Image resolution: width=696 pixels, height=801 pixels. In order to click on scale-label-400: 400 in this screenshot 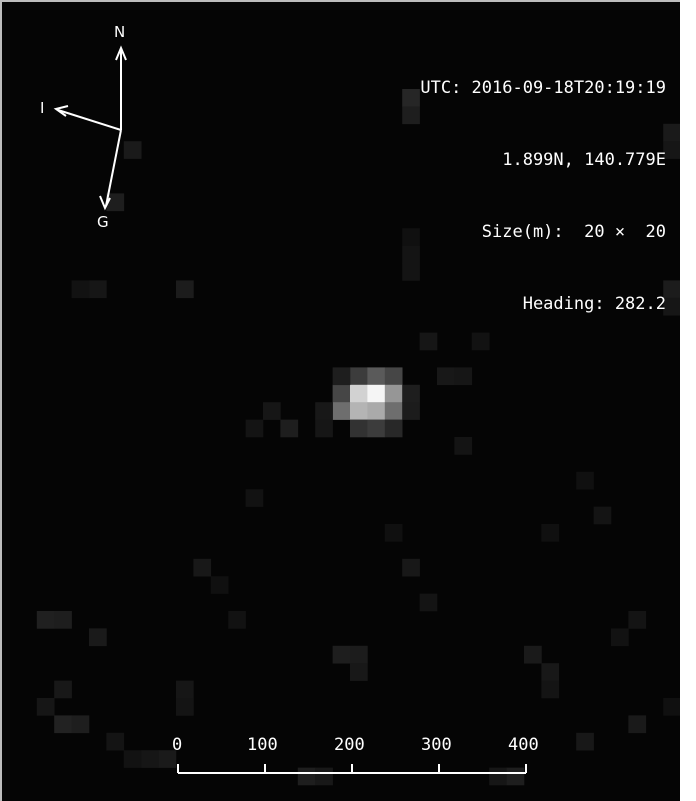, I will do `click(523, 745)`.